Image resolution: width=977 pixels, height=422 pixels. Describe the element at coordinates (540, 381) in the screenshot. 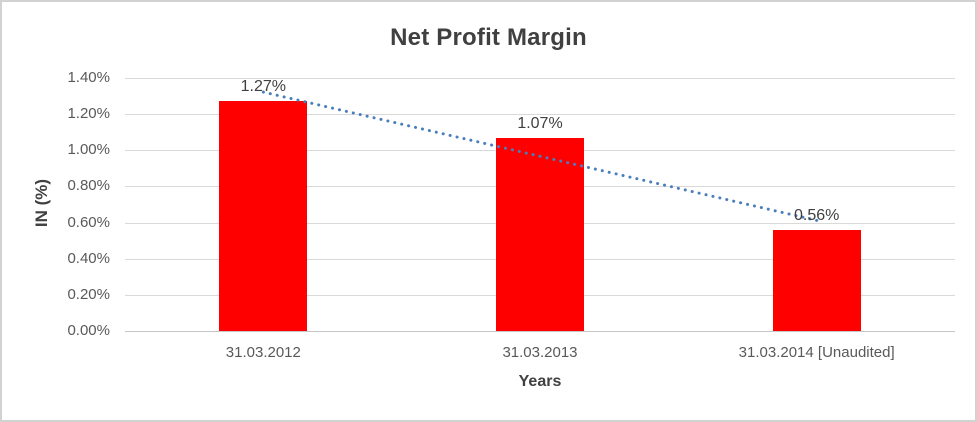

I see `x-axis-title: Years` at that location.